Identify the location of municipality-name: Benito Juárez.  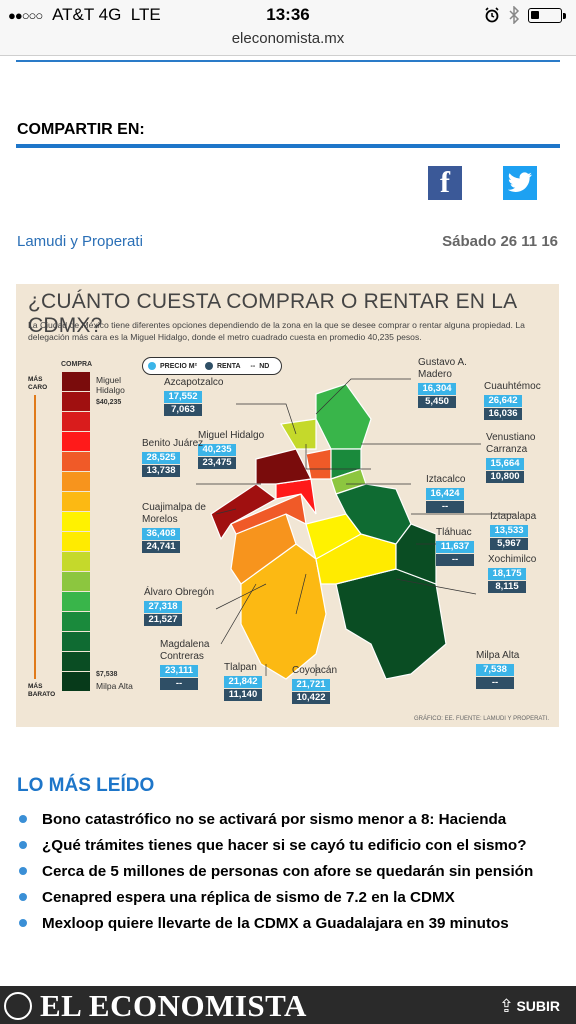
(173, 443).